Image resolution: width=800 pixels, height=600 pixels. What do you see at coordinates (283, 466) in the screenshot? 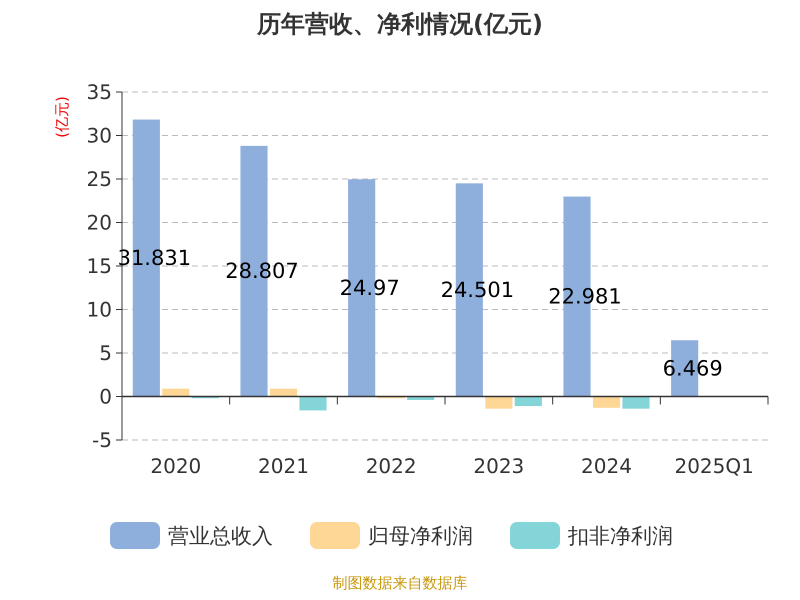
I see `x-tick-label: 2021` at bounding box center [283, 466].